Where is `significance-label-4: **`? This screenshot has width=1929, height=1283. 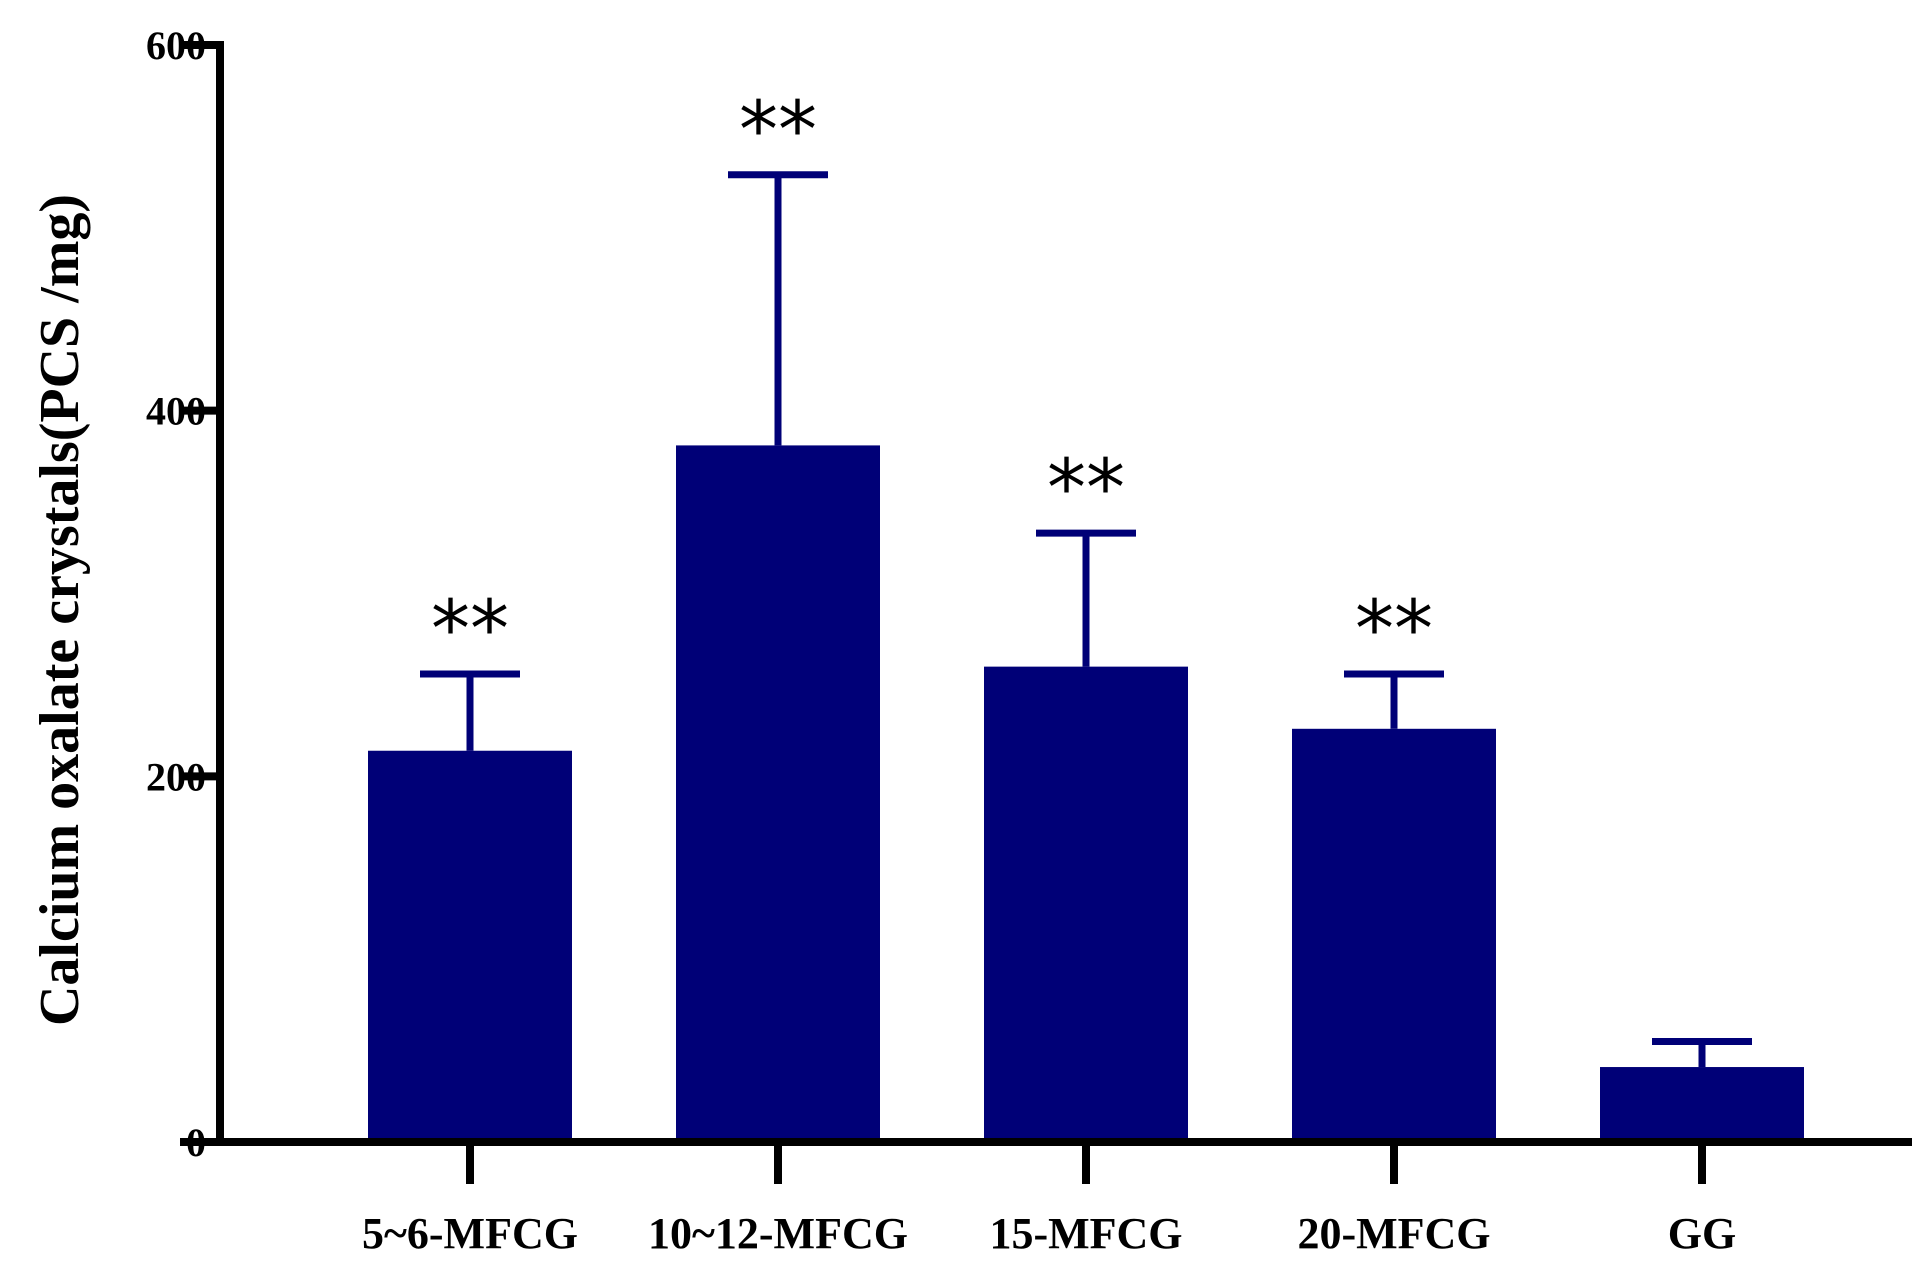
significance-label-4: ** is located at coordinates (1394, 630).